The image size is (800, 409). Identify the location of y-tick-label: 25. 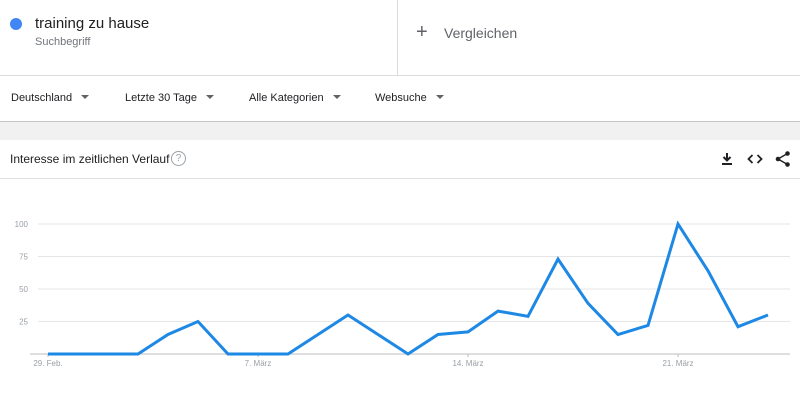
(23, 322).